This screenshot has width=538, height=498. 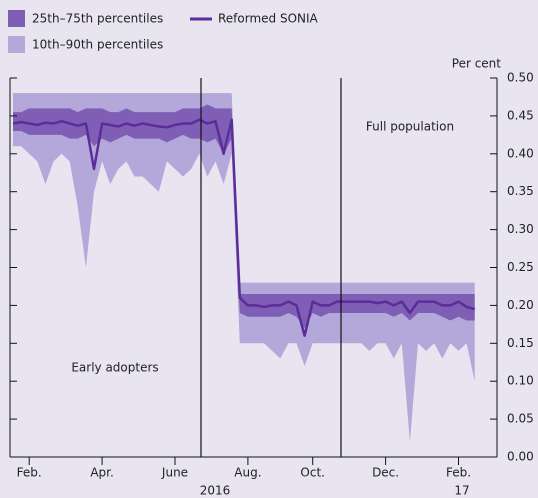 What do you see at coordinates (520, 305) in the screenshot?
I see `y-tick-label: 0.20` at bounding box center [520, 305].